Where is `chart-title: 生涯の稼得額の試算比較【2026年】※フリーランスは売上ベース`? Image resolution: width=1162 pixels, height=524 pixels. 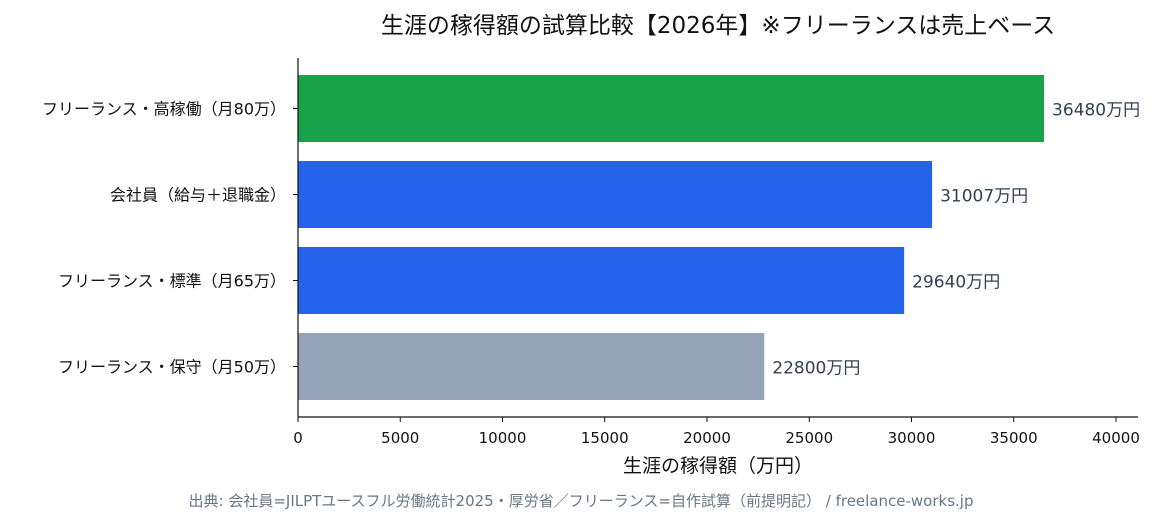
chart-title: 生涯の稼得額の試算比較【2026年】※フリーランスは売上ベース is located at coordinates (718, 26).